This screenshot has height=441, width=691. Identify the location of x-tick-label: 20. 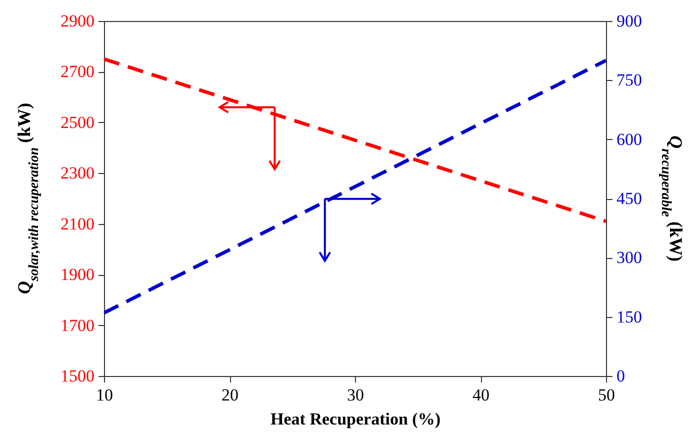
(230, 395).